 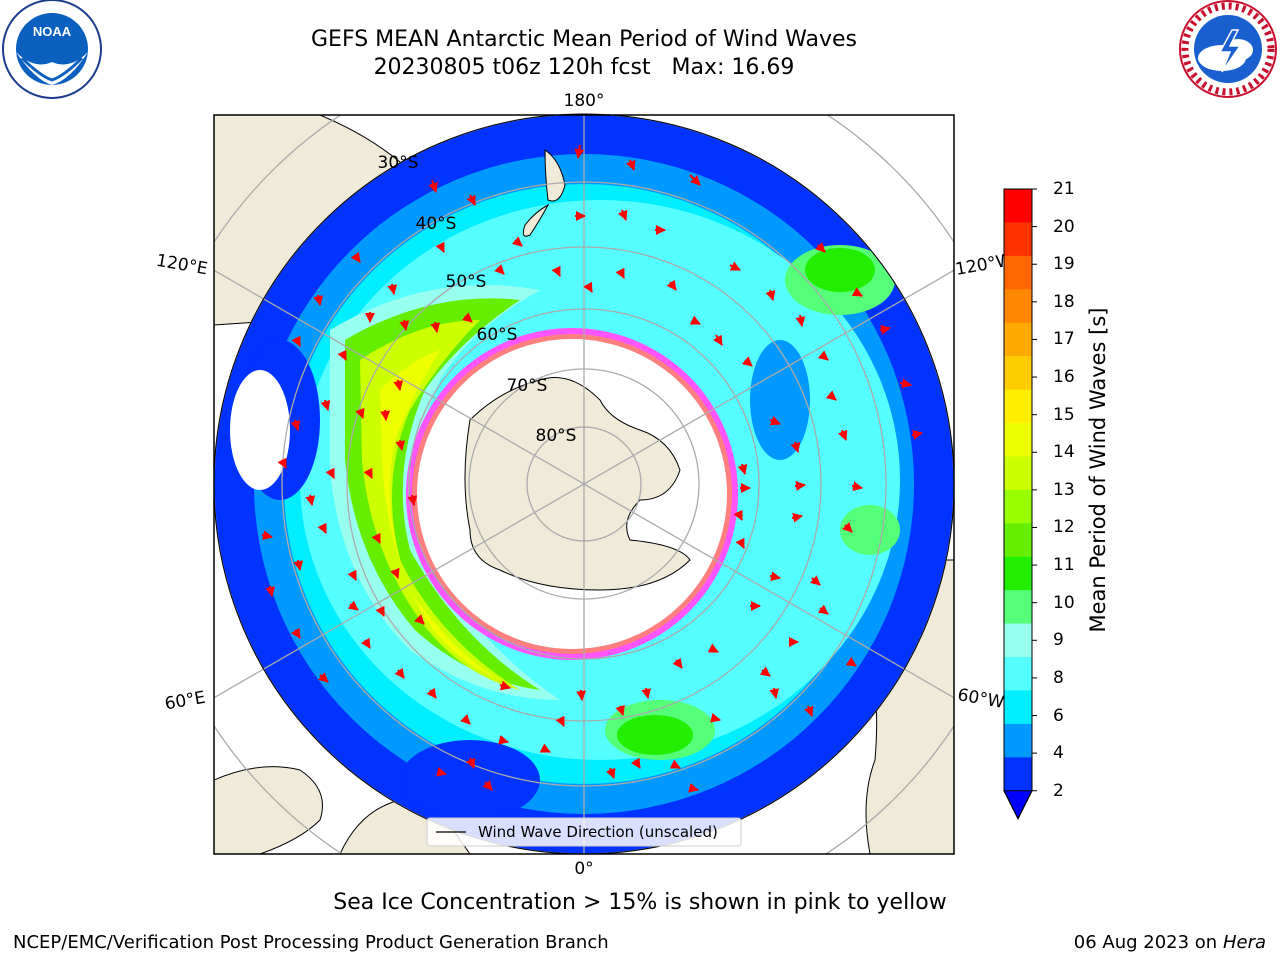 What do you see at coordinates (981, 699) in the screenshot?
I see `lon-label-60W: 60°W` at bounding box center [981, 699].